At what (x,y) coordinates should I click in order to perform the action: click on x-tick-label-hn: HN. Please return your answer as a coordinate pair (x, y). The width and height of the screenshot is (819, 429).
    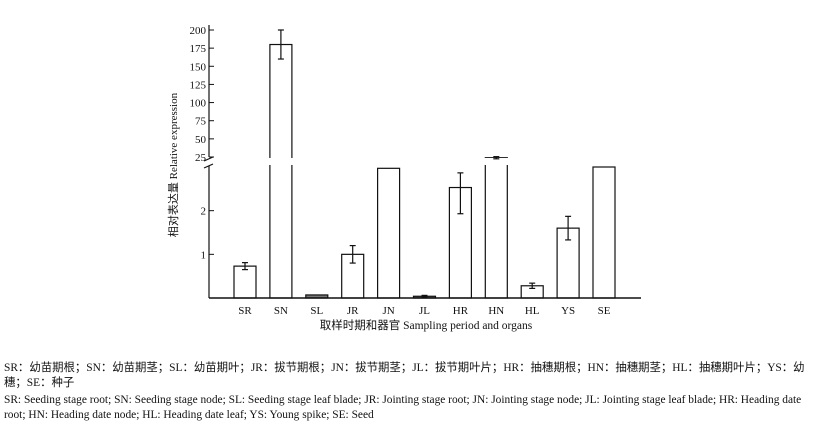
    Looking at the image, I should click on (496, 311).